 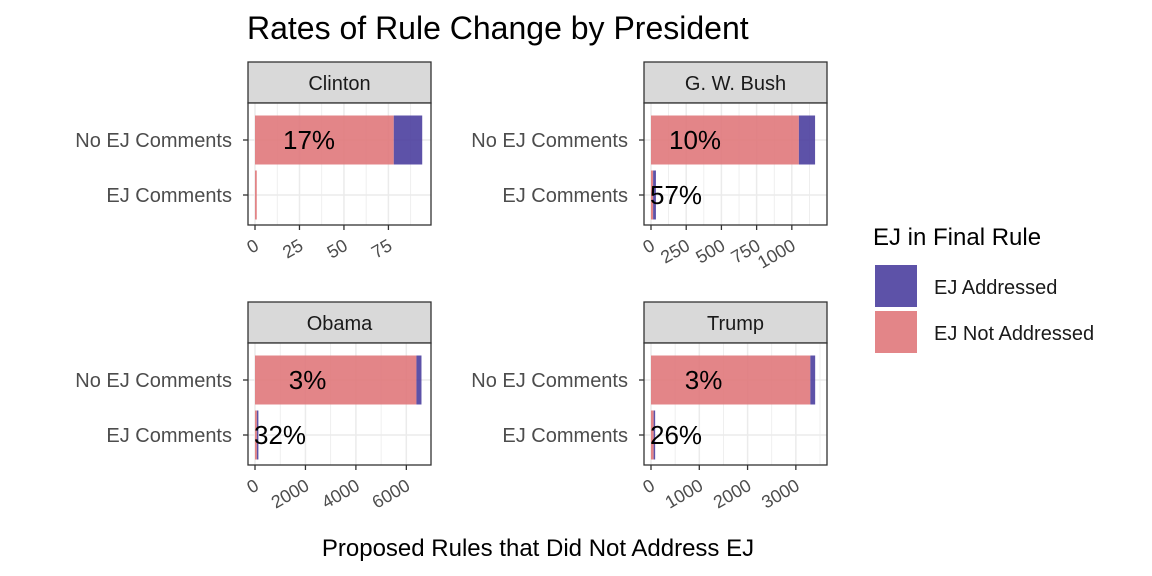 I want to click on bar-value-label: 32%, so click(x=280, y=435).